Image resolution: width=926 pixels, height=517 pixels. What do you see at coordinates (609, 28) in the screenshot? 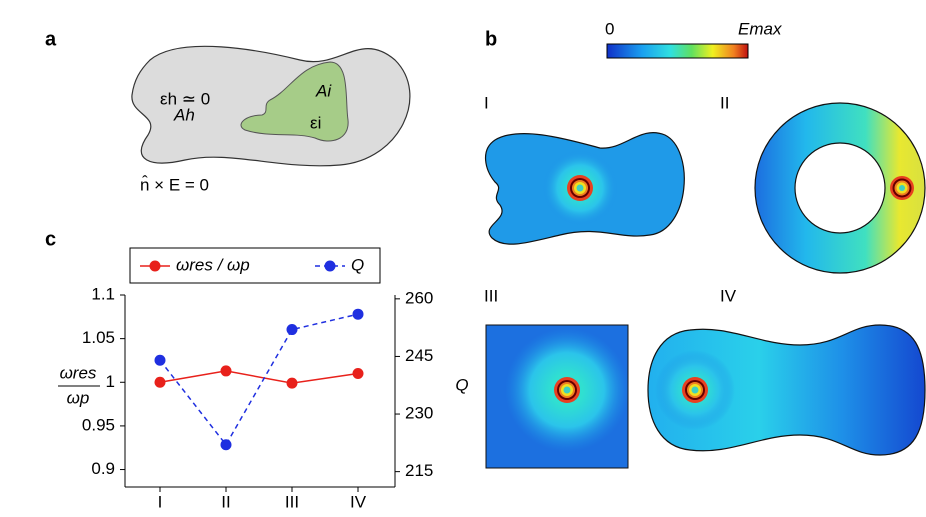
I see `colorbar-min: 0` at bounding box center [609, 28].